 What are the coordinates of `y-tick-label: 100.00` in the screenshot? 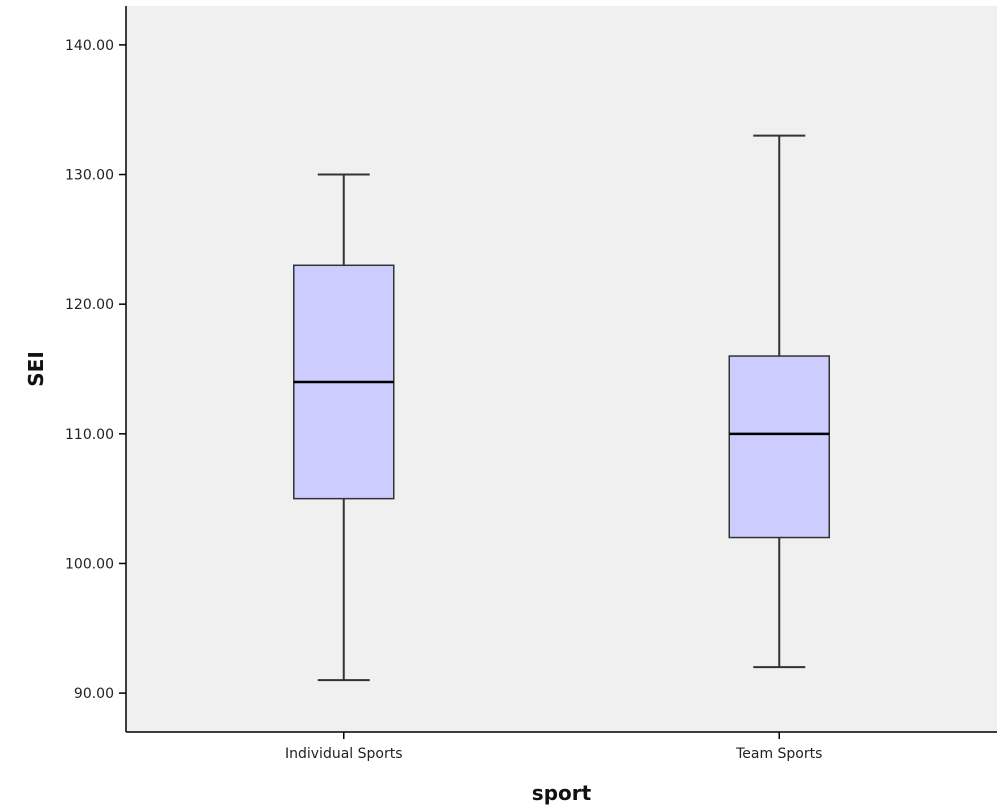 It's located at (89, 564).